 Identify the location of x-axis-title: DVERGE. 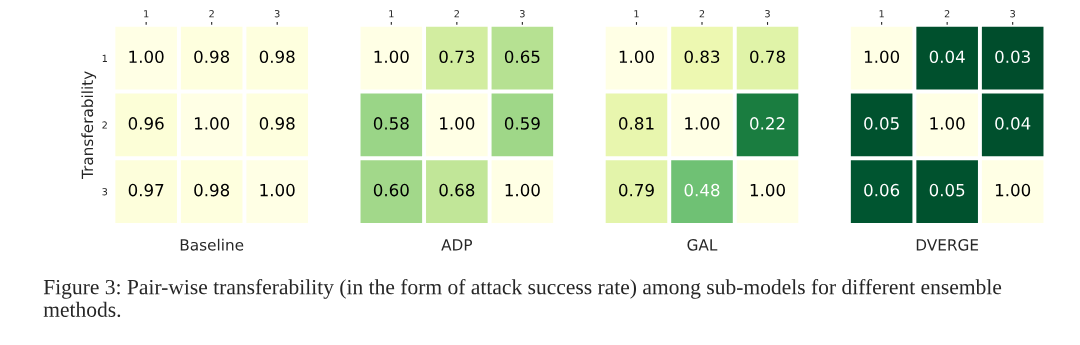
(947, 245).